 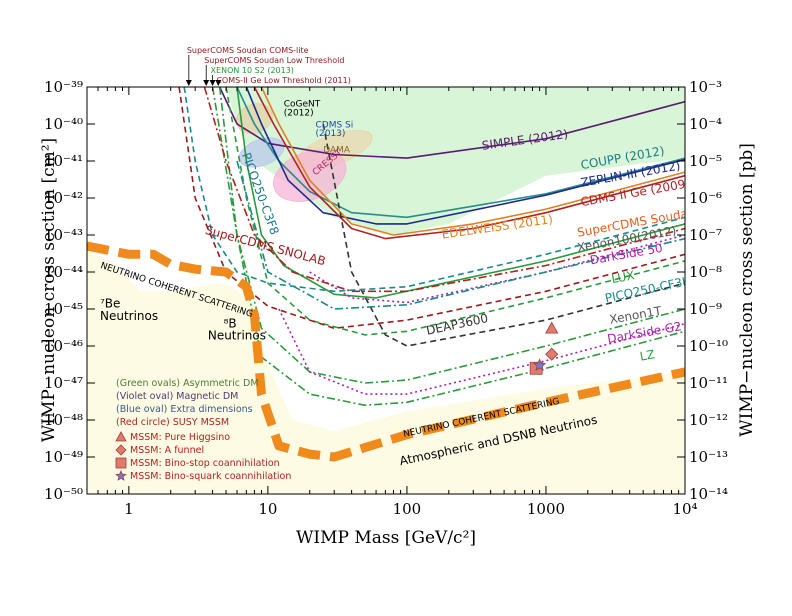 I want to click on legend-item-mssm-bino-squark-coannihilation: MSSM: Bino-squark coannihilation, so click(x=210, y=476).